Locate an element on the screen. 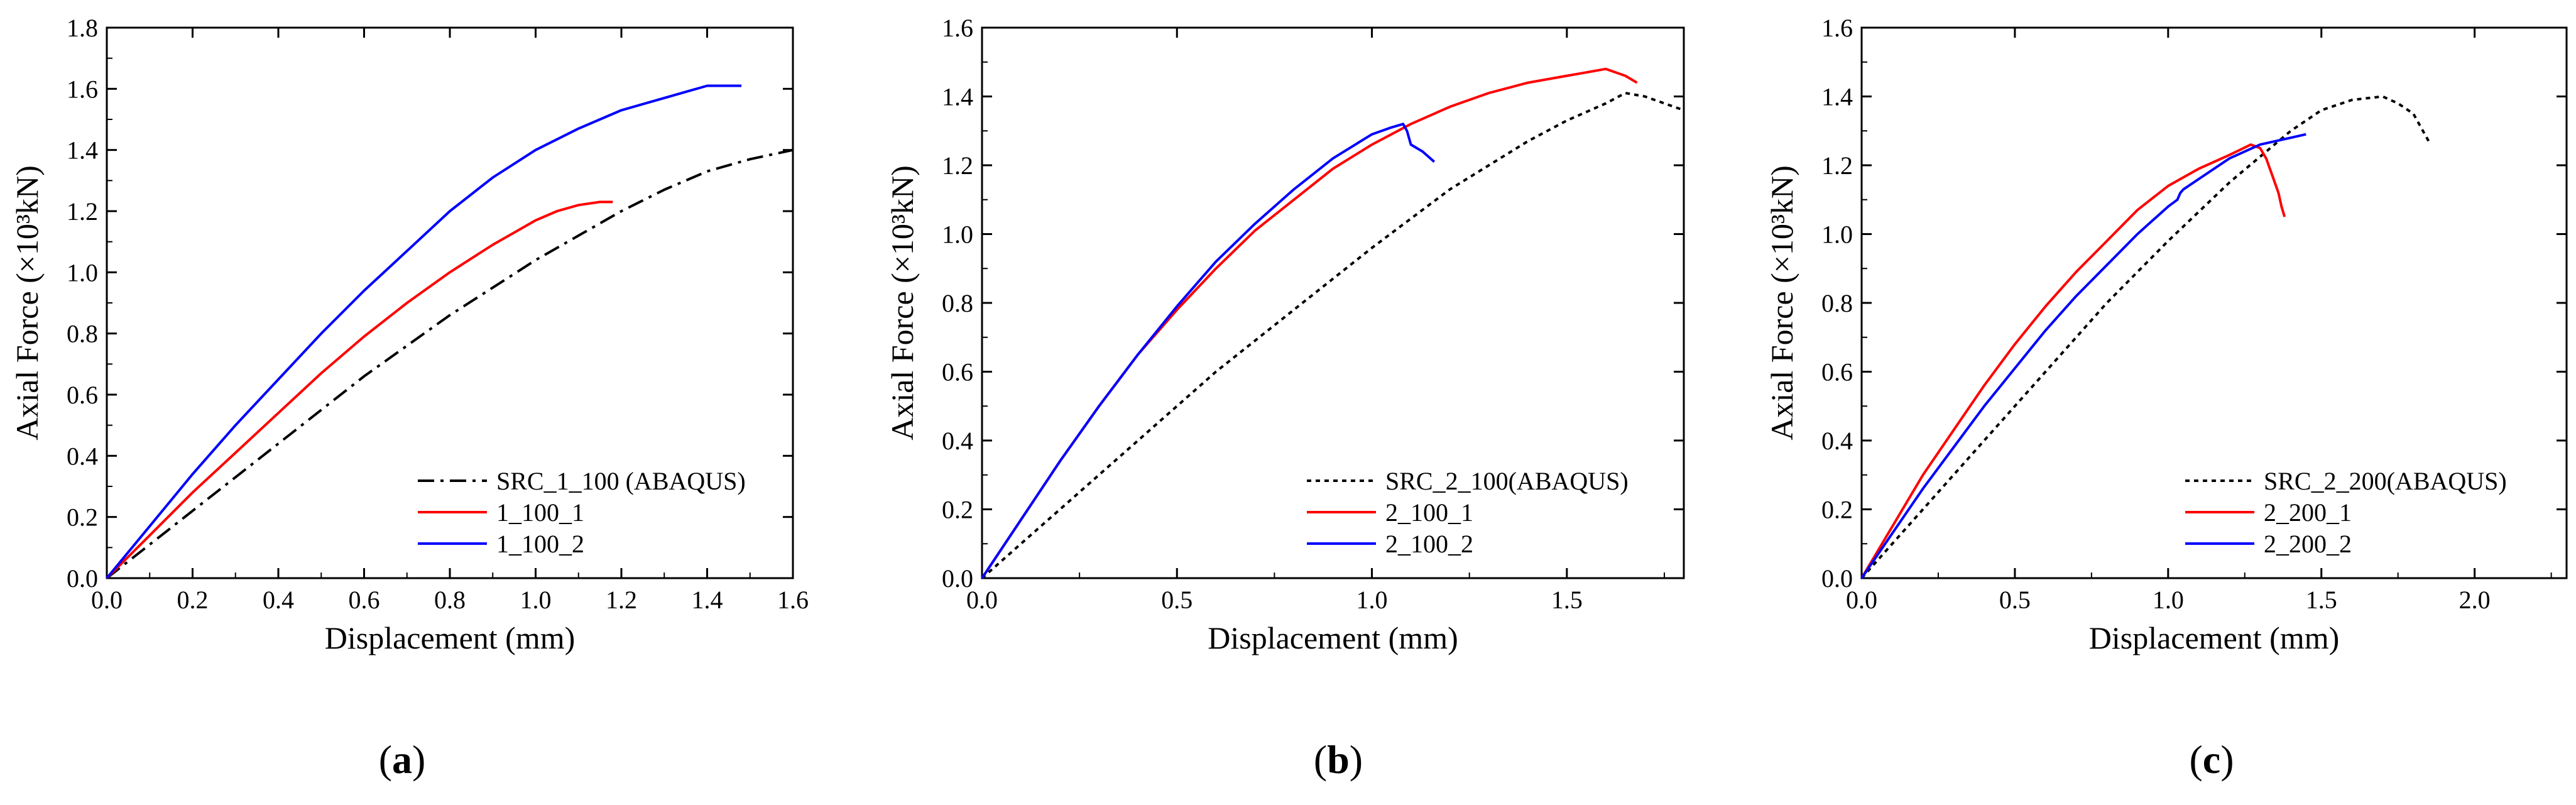 The image size is (2576, 805). legend: SRC_2_200(ABAQUS) 2_200_1 2_200_2 is located at coordinates (2346, 512).